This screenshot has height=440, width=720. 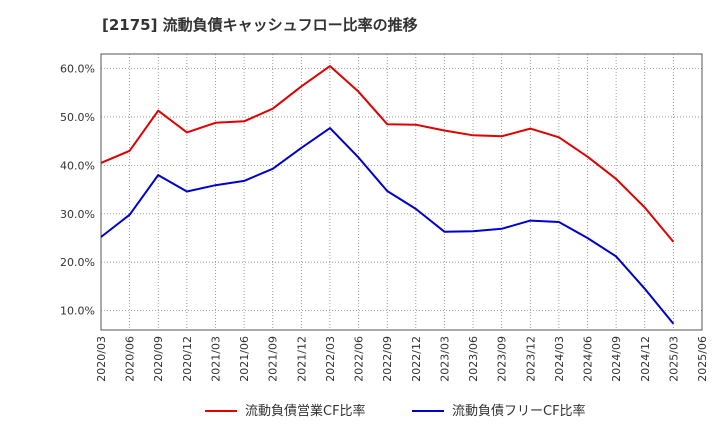 I want to click on x-tick-label: 2021/06, so click(x=244, y=359).